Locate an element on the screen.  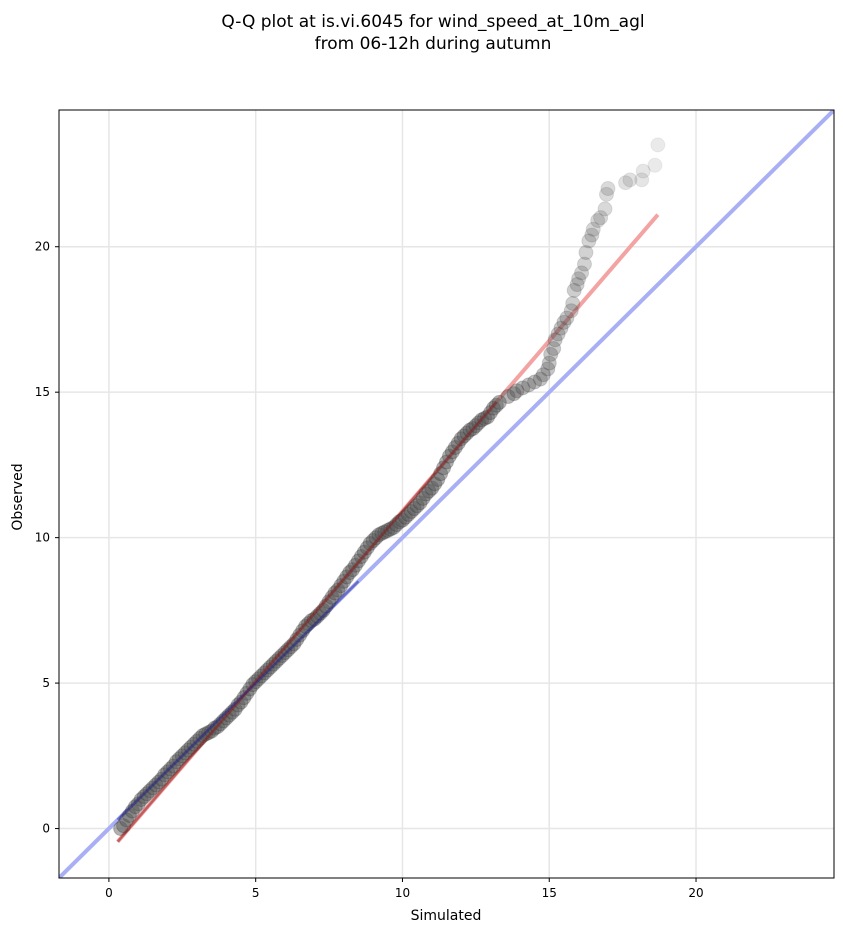
y-axis-ticks: 0 5 10 15 20 is located at coordinates (47, 538).